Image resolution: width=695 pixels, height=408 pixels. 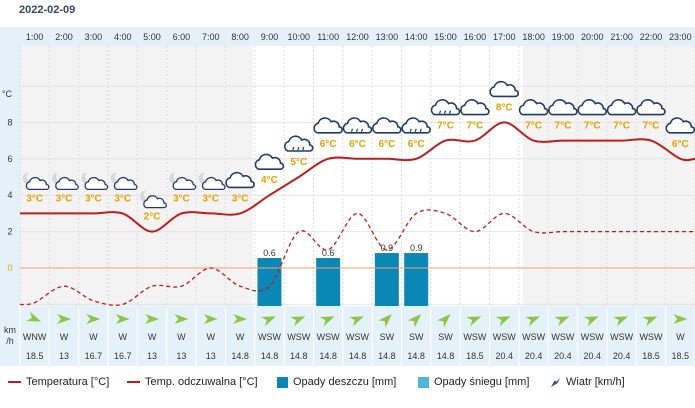 I want to click on y-tick-label: 6, so click(x=9, y=159).